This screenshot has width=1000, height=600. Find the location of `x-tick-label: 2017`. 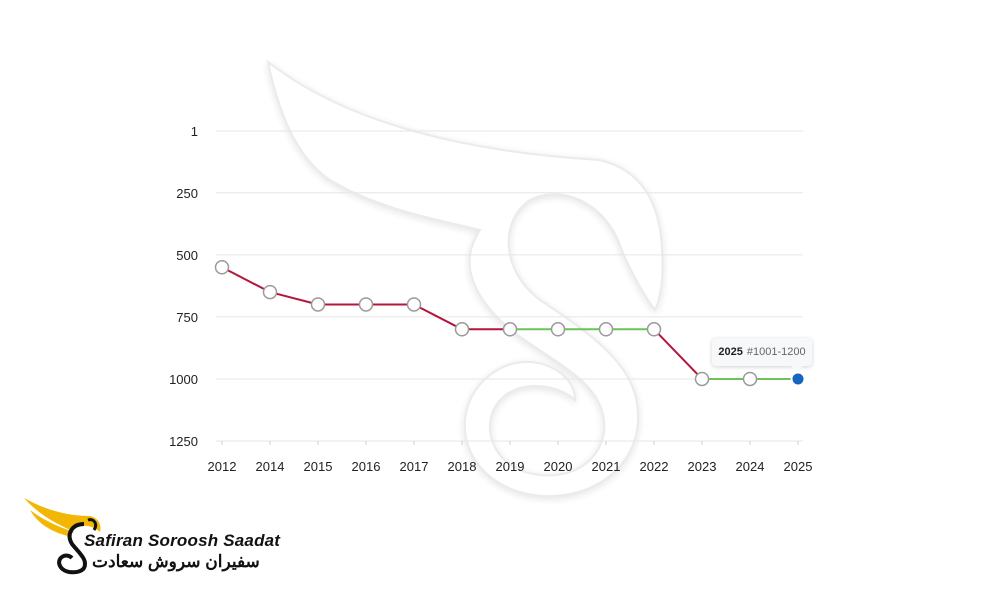

x-tick-label: 2017 is located at coordinates (414, 466).